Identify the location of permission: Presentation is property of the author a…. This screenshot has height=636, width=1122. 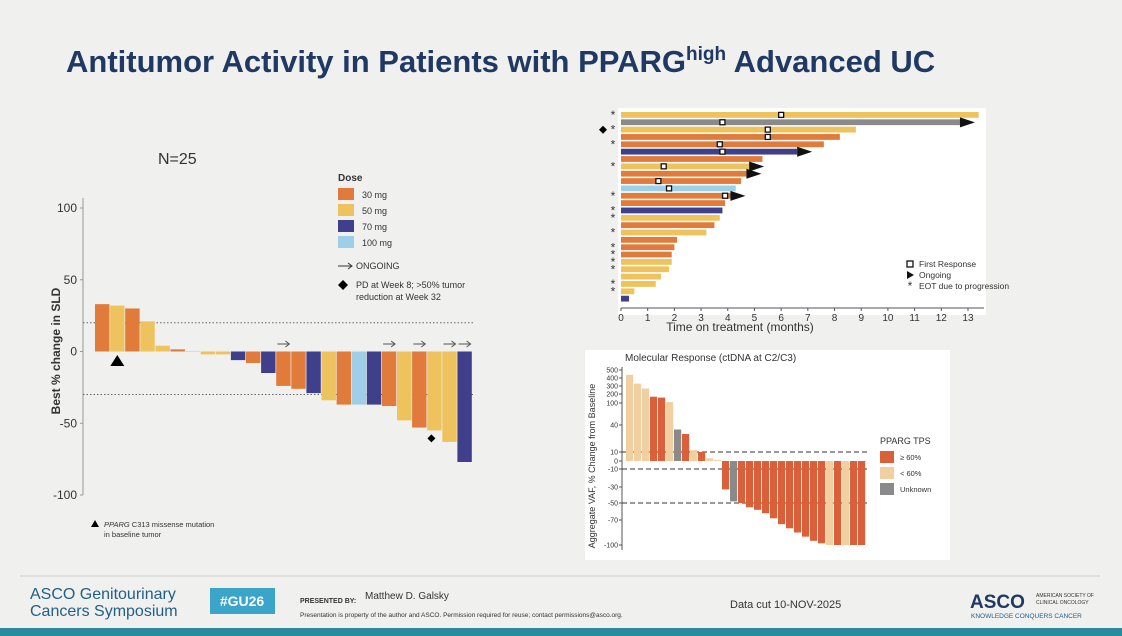
(461, 615).